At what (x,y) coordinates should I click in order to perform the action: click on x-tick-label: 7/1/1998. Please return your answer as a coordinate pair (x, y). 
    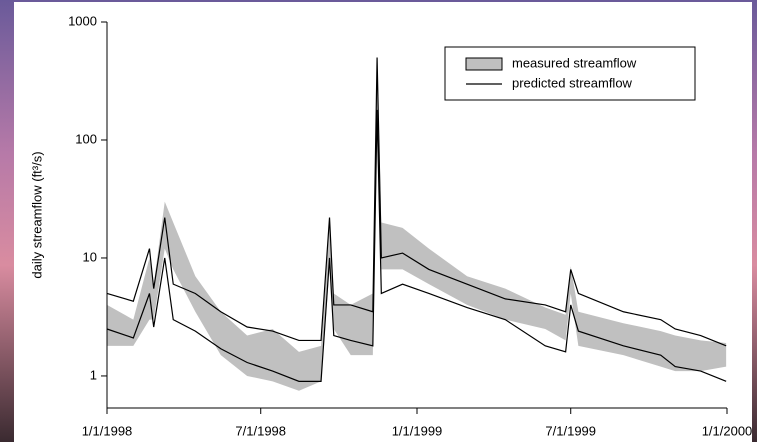
    Looking at the image, I should click on (260, 430).